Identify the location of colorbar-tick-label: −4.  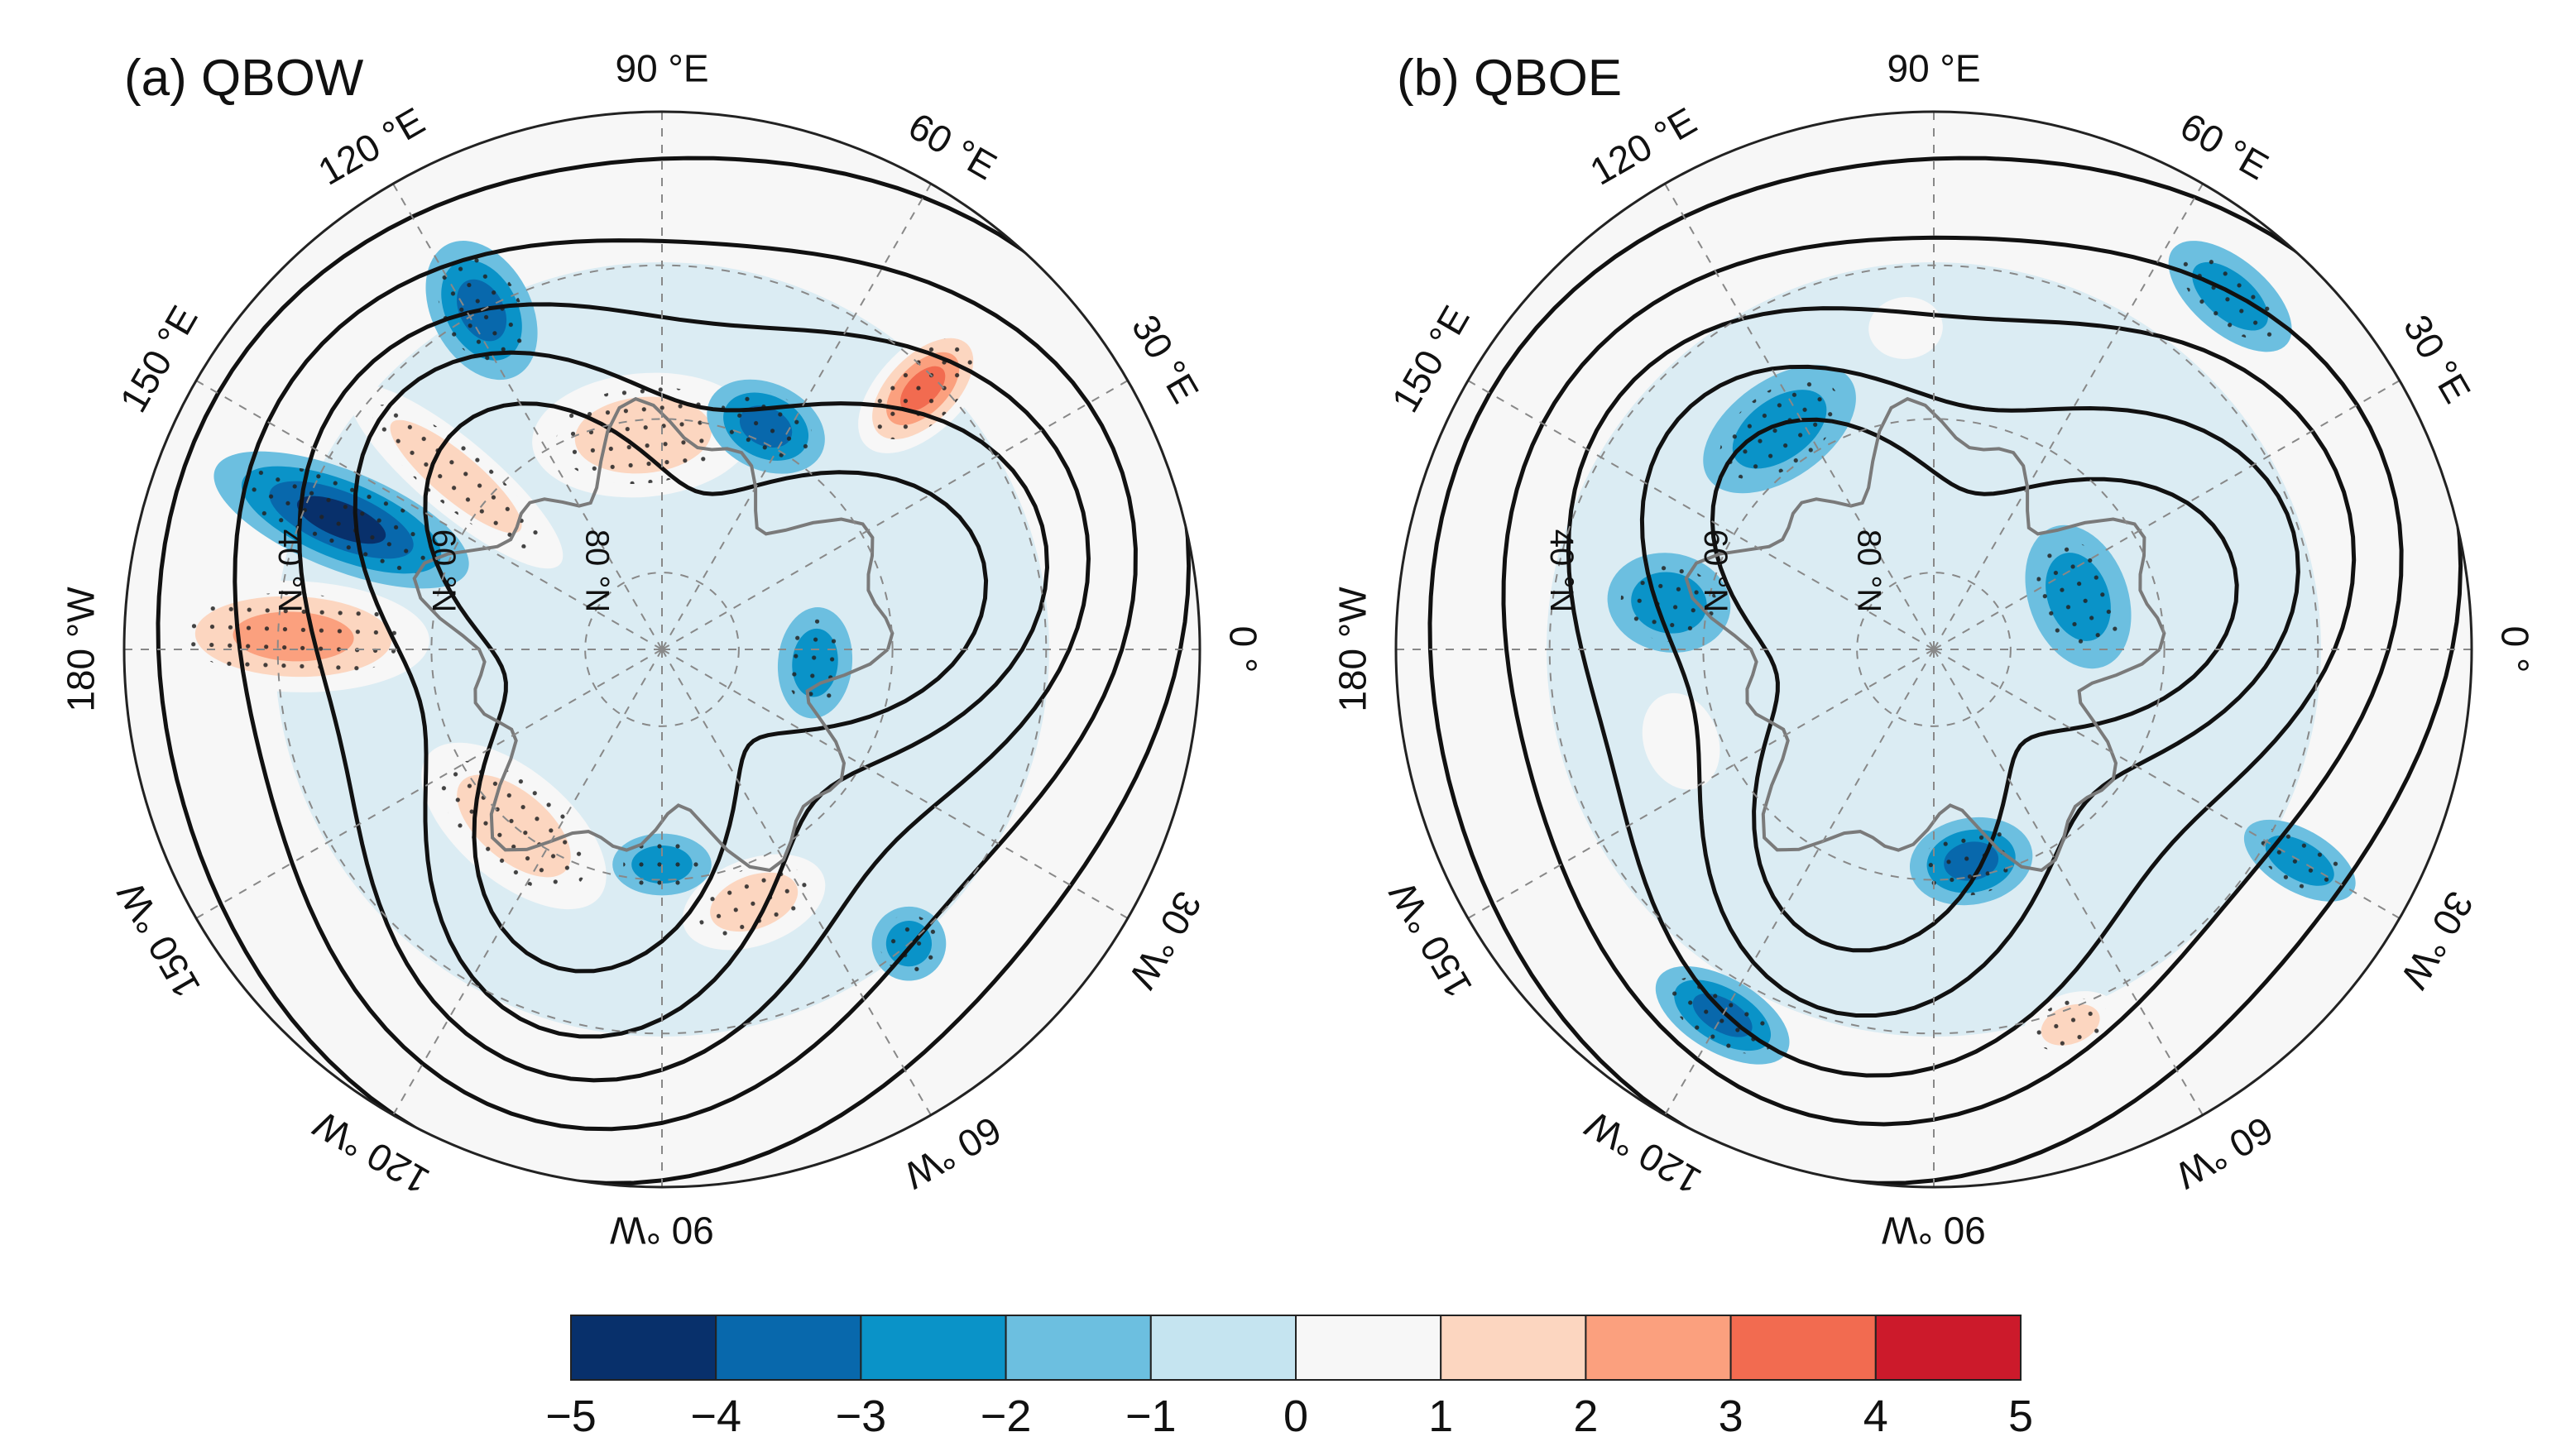
(715, 1416).